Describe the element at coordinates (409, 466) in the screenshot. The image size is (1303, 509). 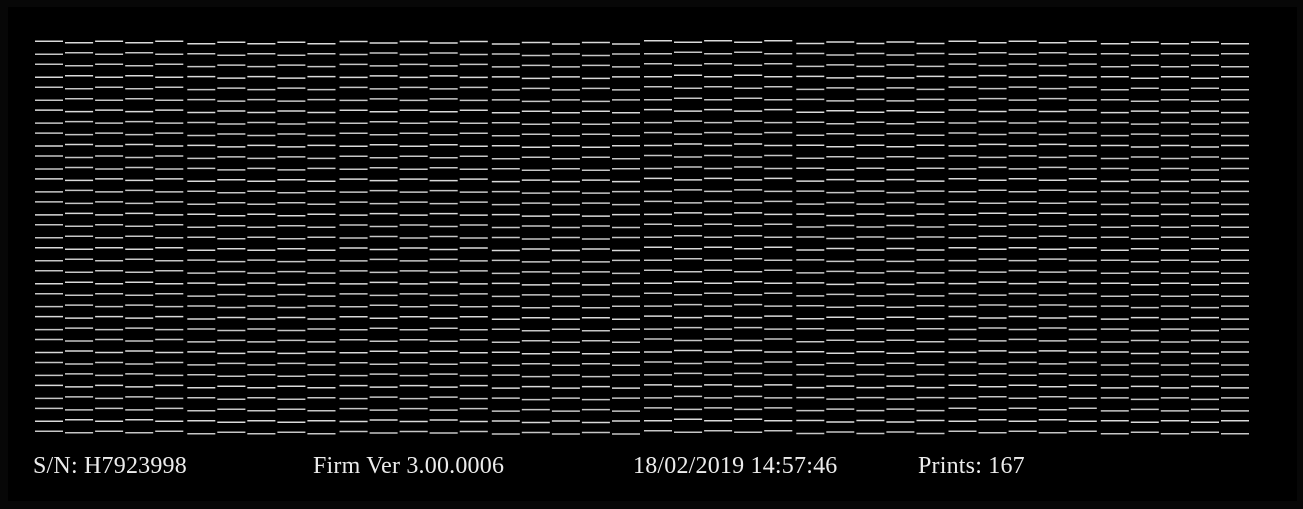
I see `firmware-version-label: Firm Ver 3.00.0006` at that location.